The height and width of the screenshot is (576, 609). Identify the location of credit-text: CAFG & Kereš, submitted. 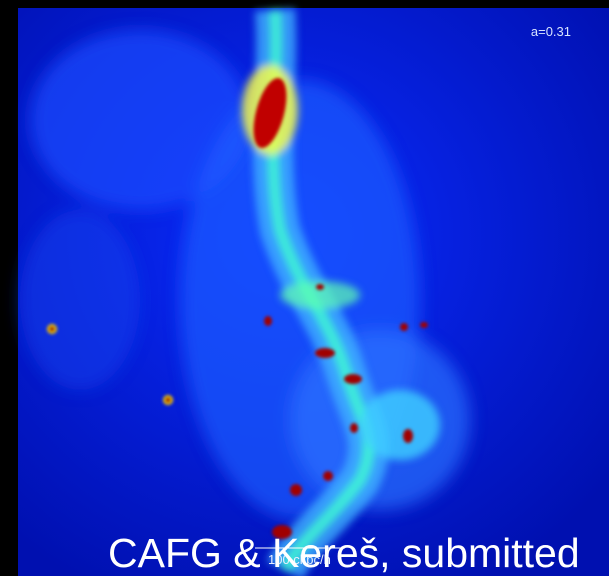
(344, 553).